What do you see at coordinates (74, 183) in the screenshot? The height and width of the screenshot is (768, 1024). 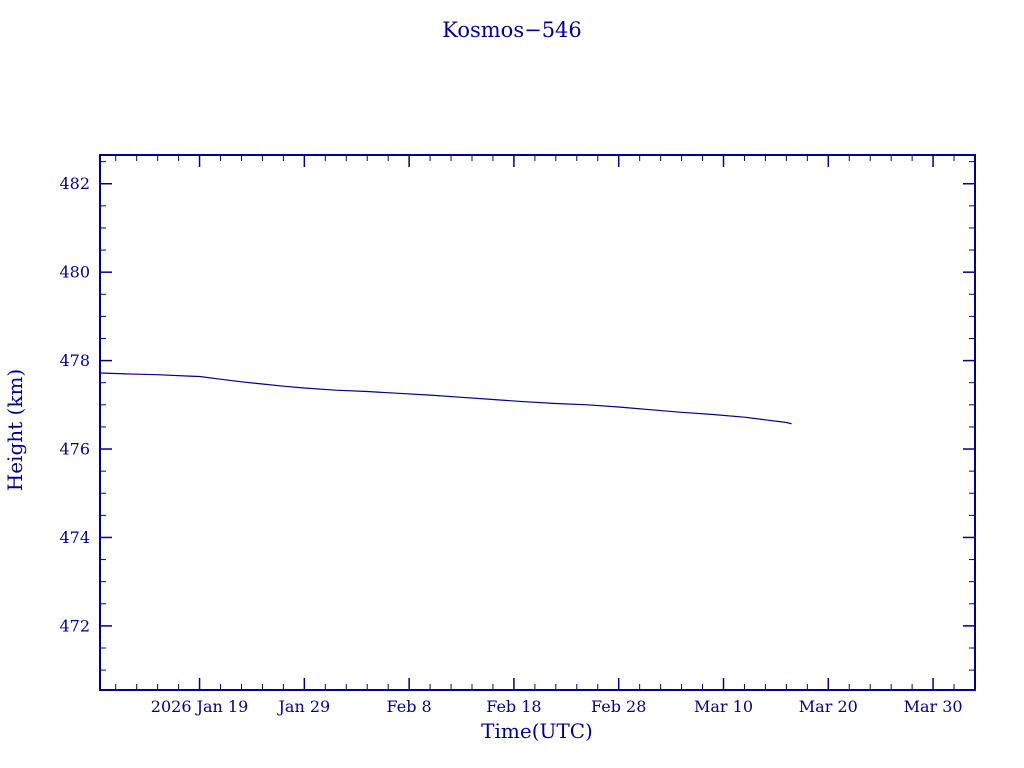 I see `y-tick-label: 482` at bounding box center [74, 183].